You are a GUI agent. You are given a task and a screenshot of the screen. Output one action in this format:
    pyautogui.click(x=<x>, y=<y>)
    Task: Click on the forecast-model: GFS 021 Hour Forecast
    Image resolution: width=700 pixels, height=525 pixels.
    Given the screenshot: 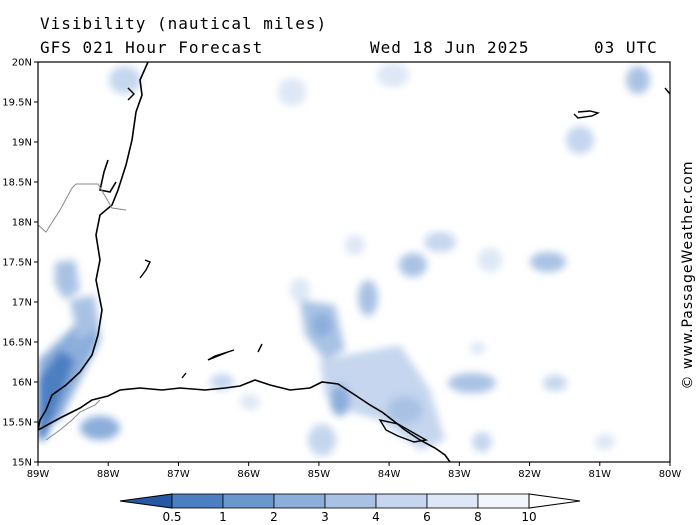 What is the action you would take?
    pyautogui.click(x=152, y=47)
    